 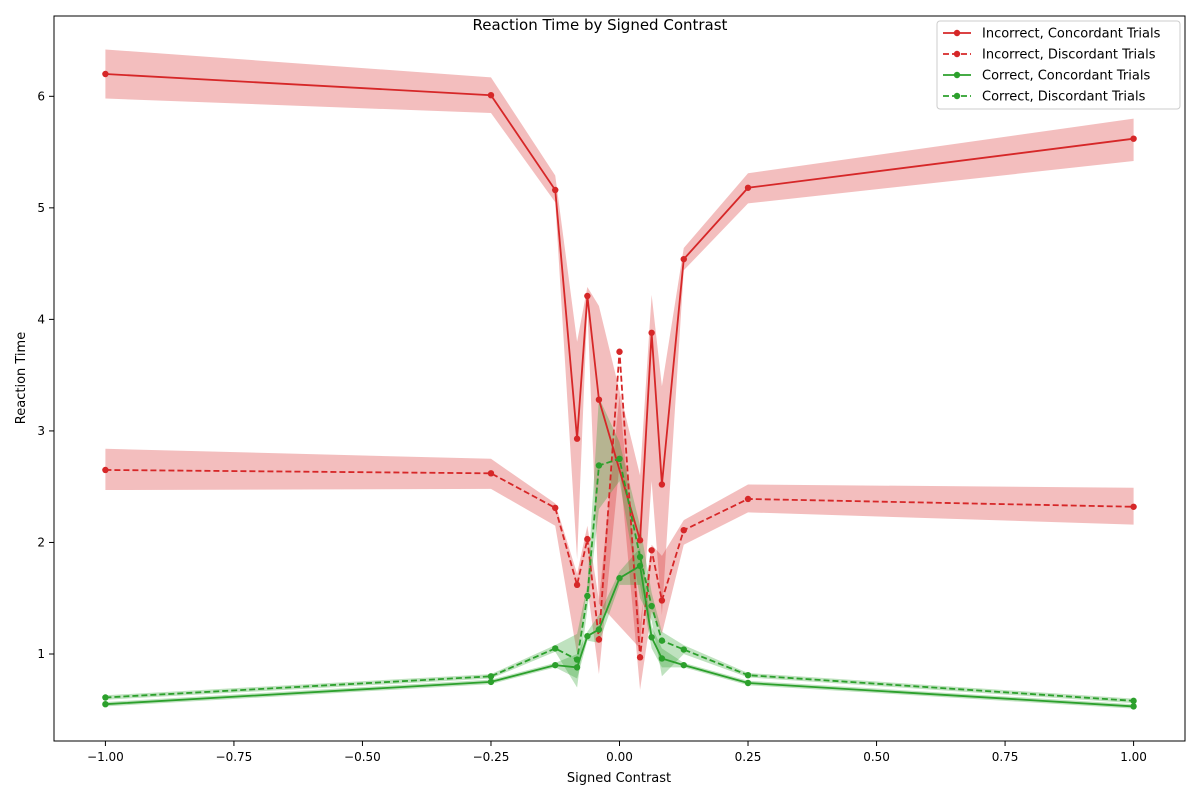 I want to click on x-tick-label: −1.00, so click(x=105, y=757).